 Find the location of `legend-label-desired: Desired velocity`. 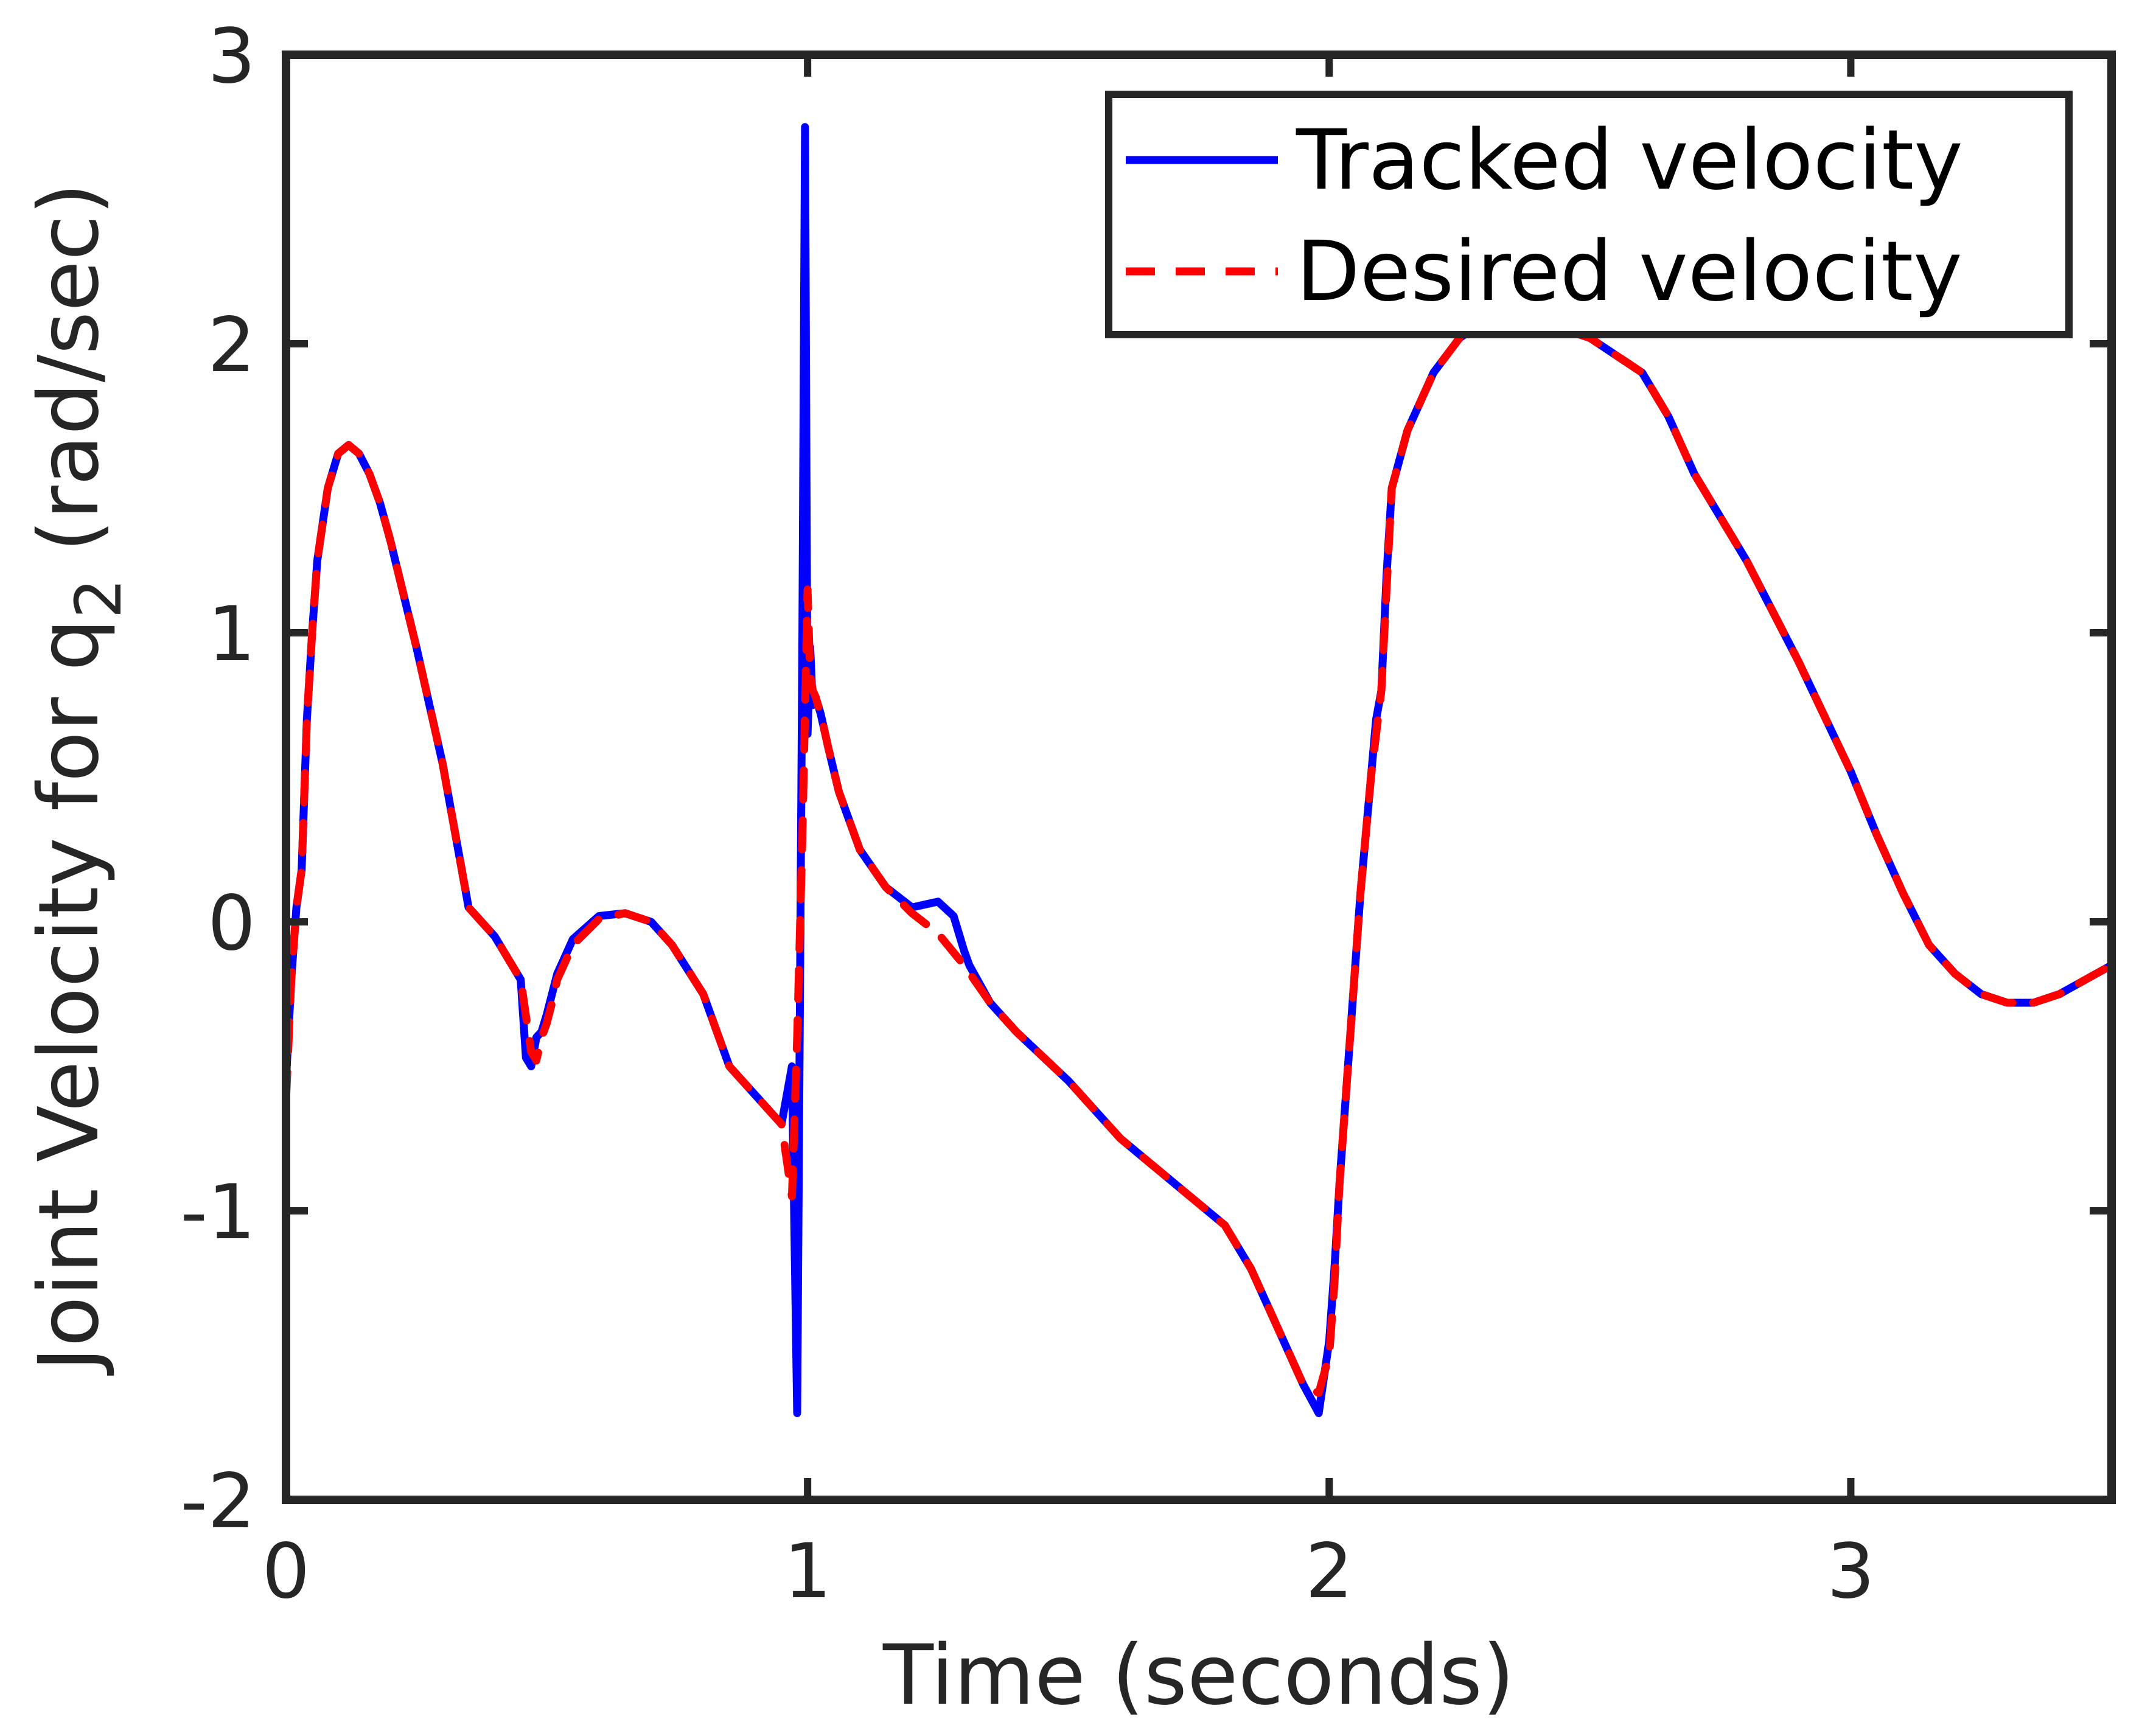

legend-label-desired: Desired velocity is located at coordinates (1629, 272).